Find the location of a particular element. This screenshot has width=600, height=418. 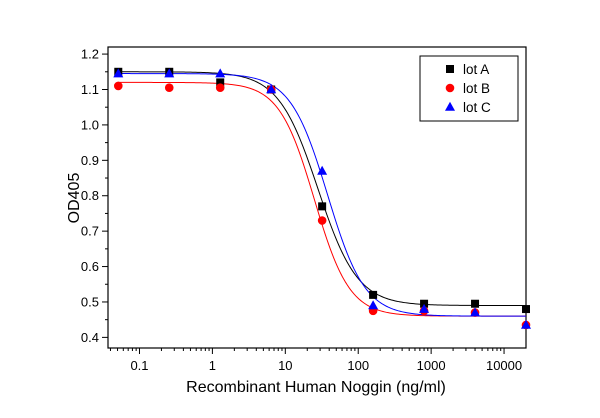

y-tick-label: 0.8 is located at coordinates (90, 195).